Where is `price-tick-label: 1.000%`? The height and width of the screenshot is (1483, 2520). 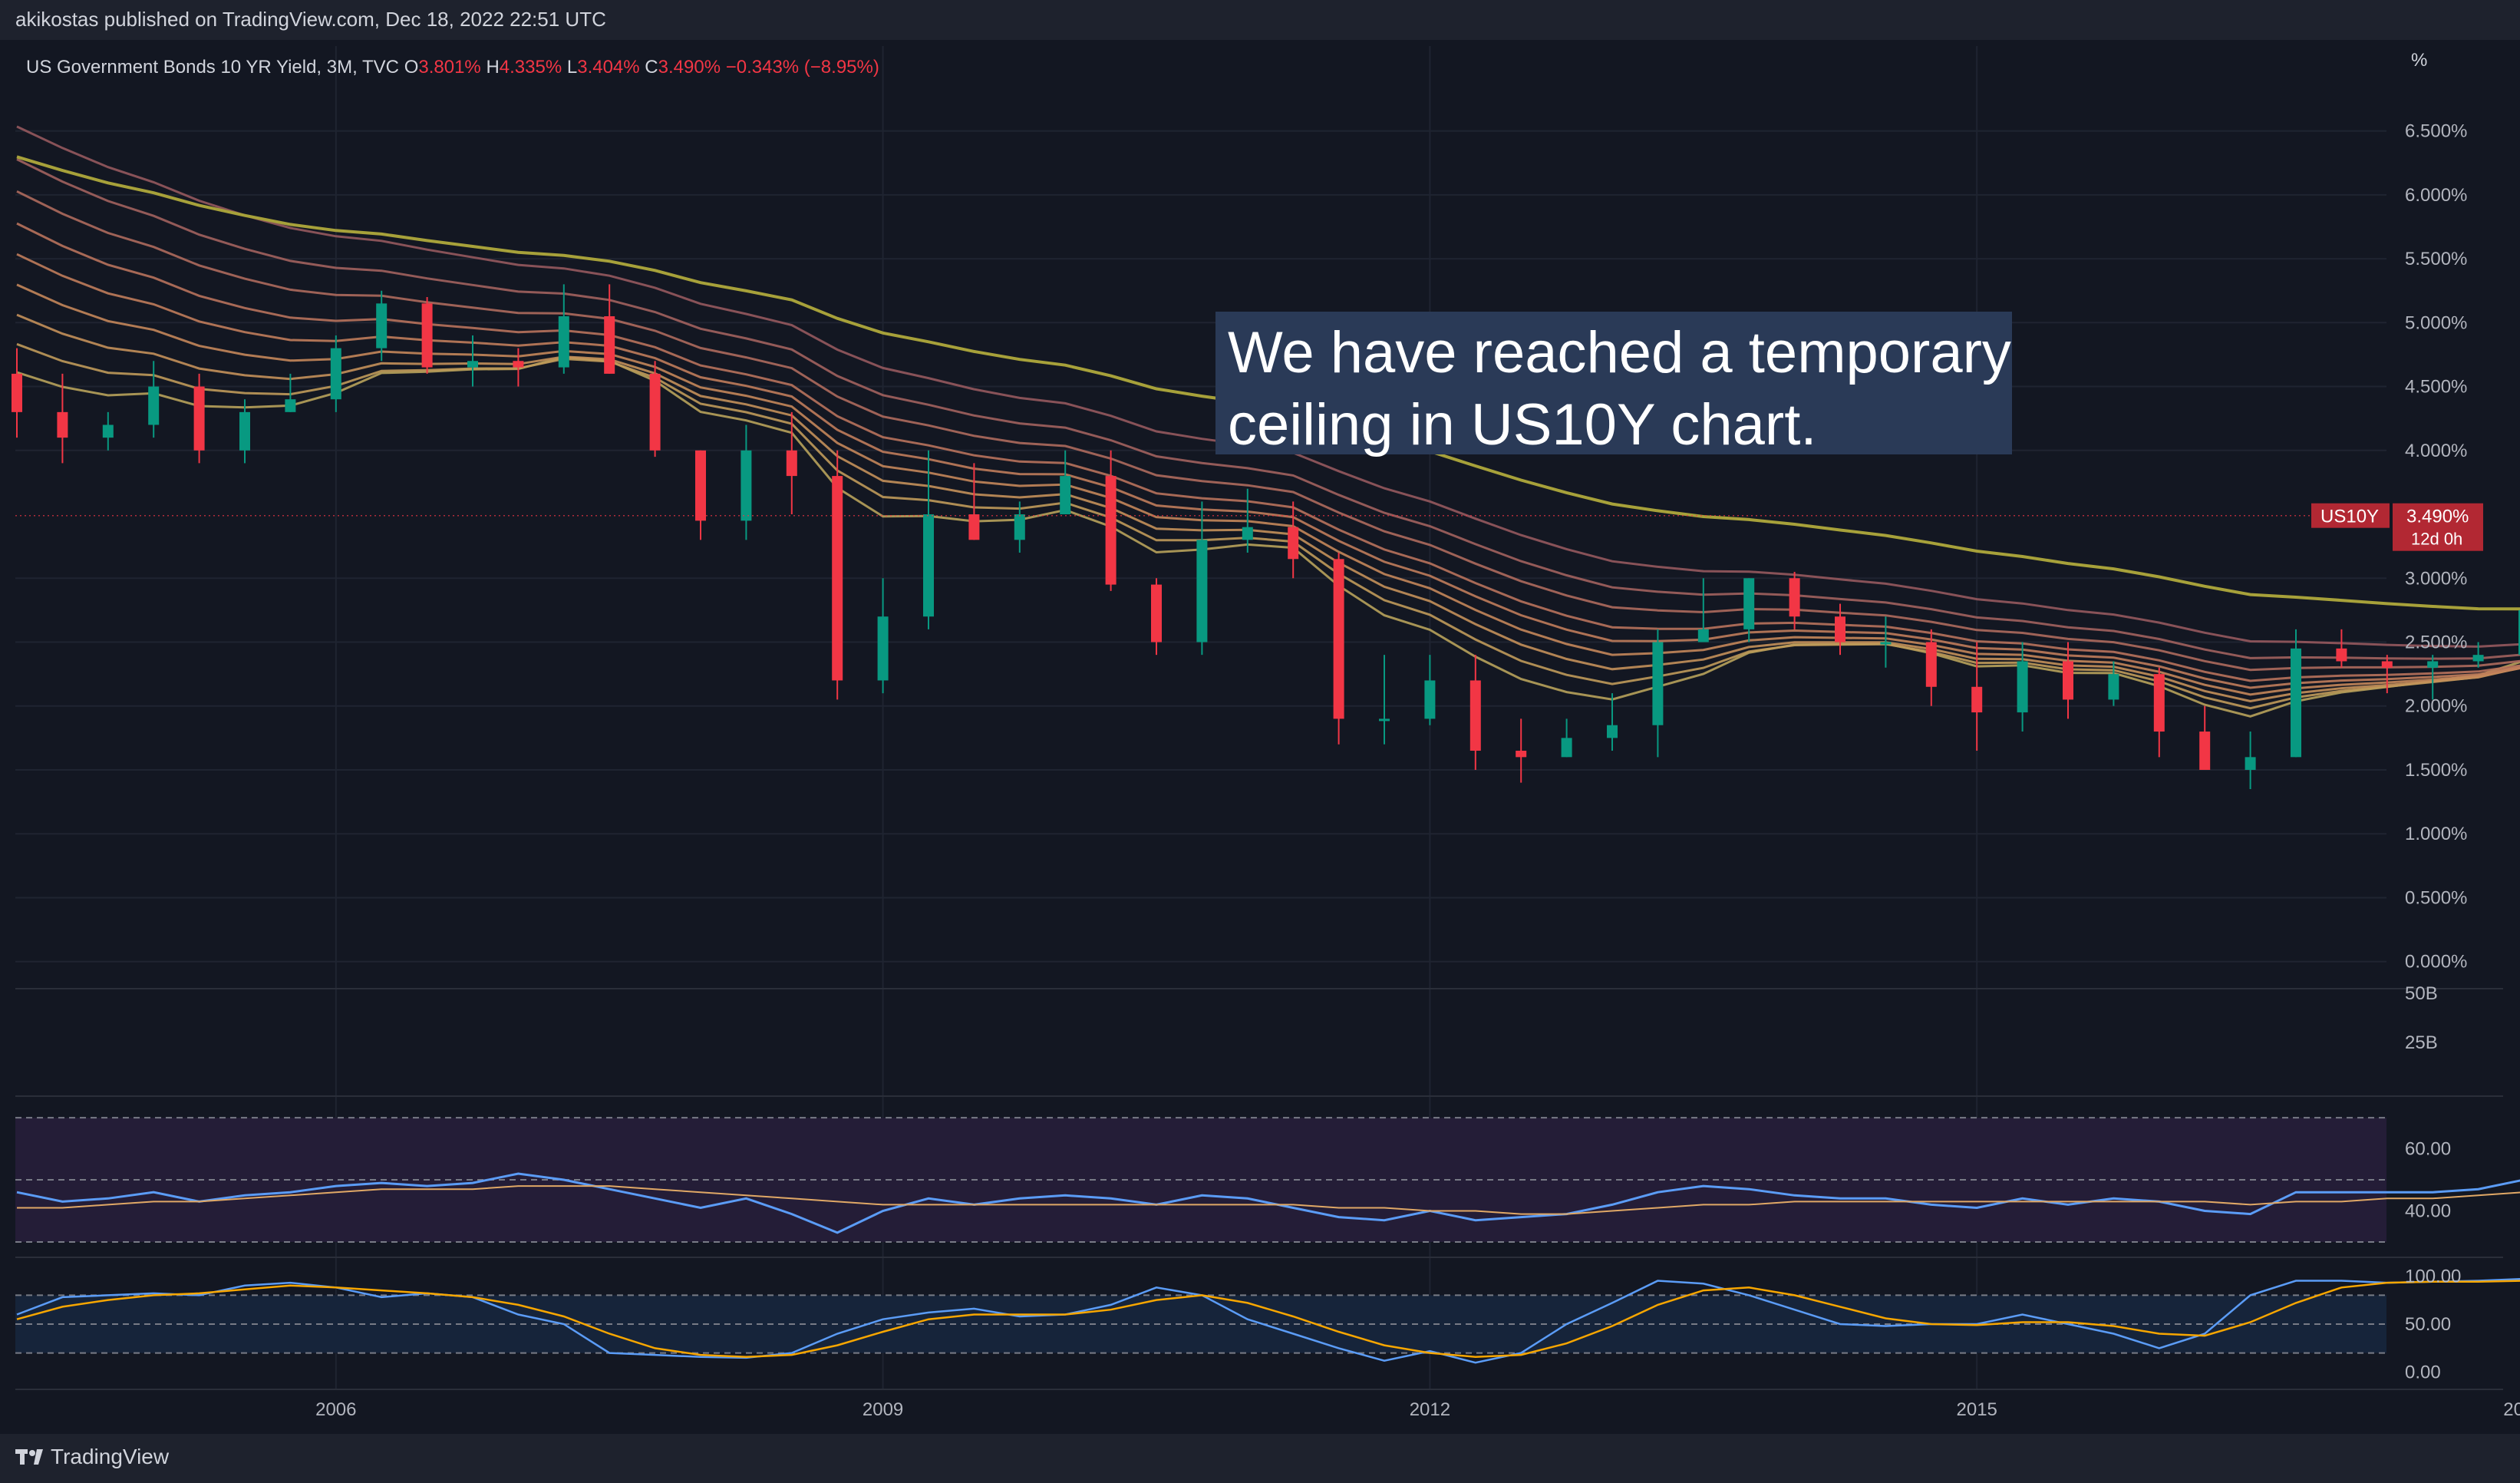
price-tick-label: 1.000% is located at coordinates (2436, 834).